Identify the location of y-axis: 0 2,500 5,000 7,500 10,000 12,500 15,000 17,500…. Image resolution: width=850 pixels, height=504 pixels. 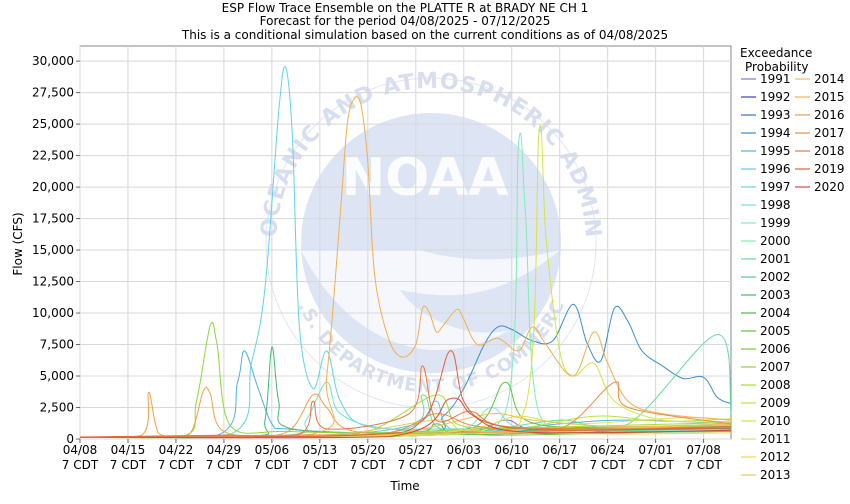
(56, 250).